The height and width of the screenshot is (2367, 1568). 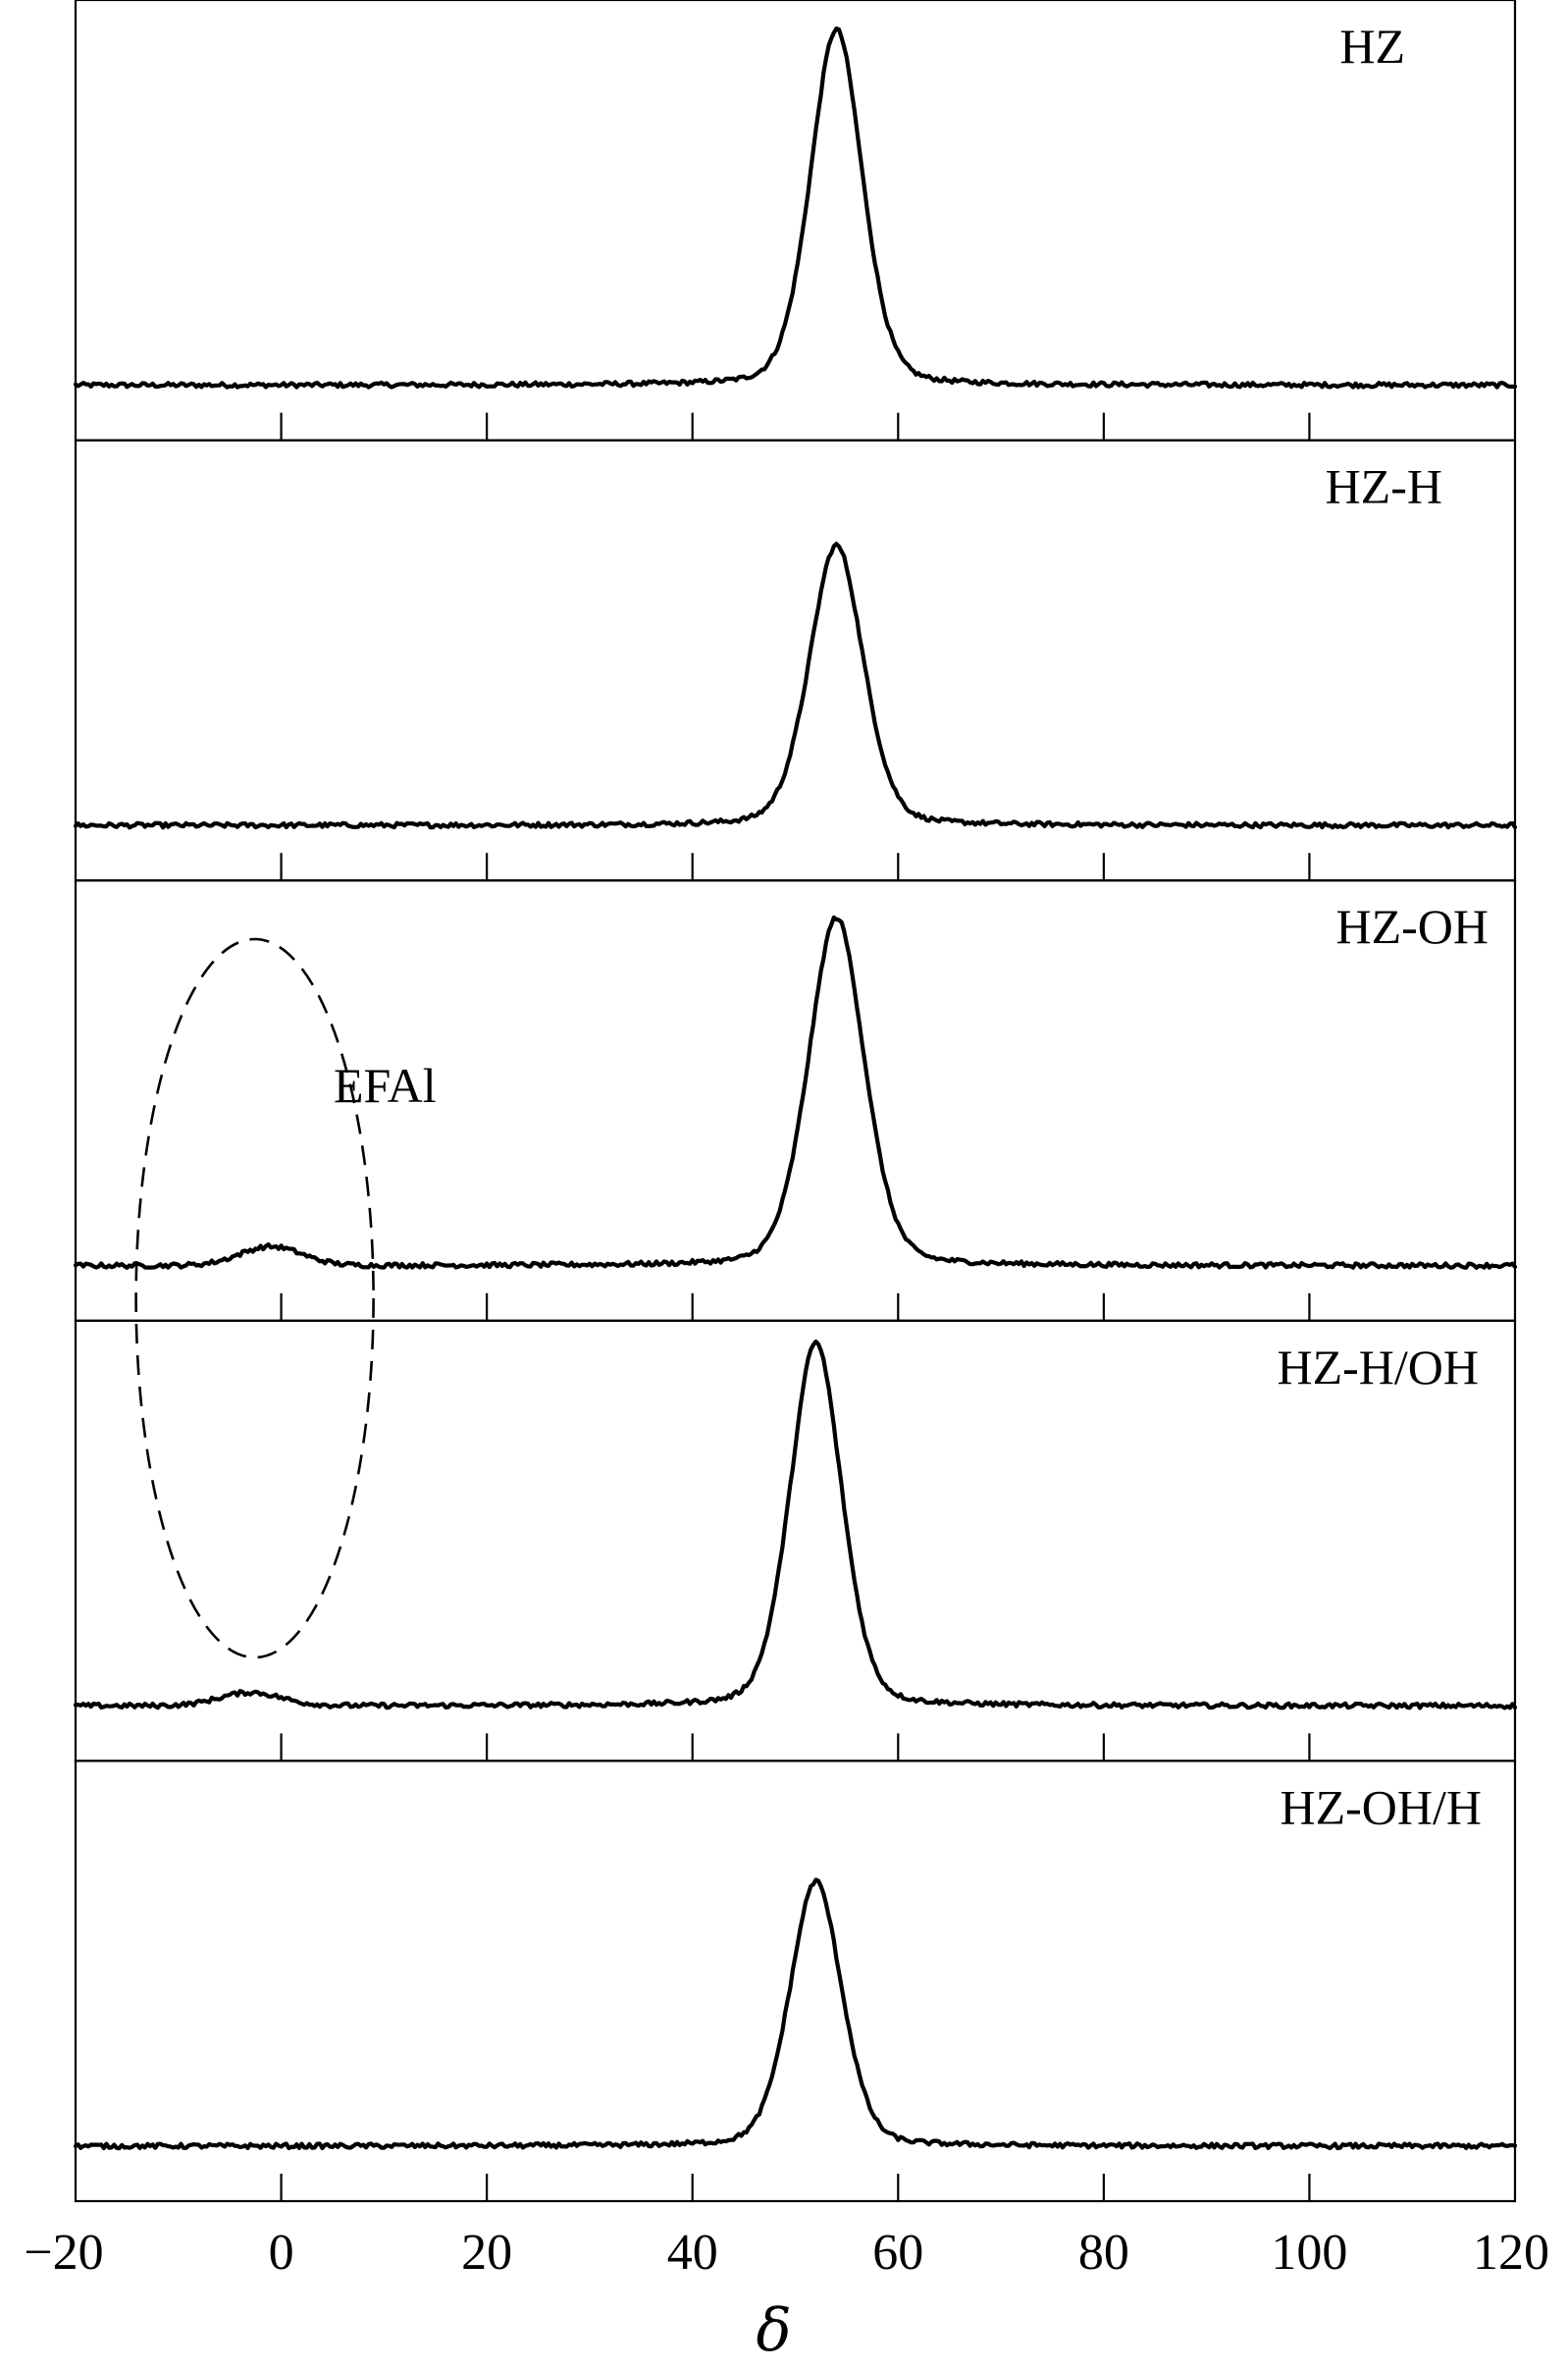 I want to click on series-label: HZ-OH, so click(x=1412, y=926).